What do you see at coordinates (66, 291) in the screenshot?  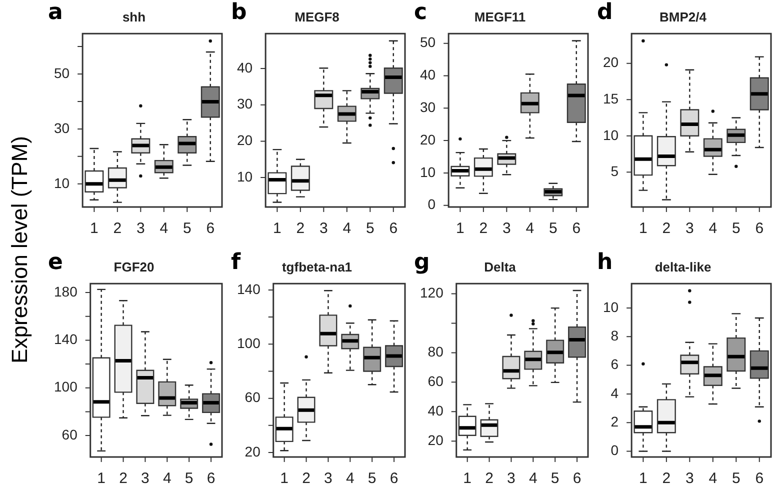 I see `y-tick-label: 180` at bounding box center [66, 291].